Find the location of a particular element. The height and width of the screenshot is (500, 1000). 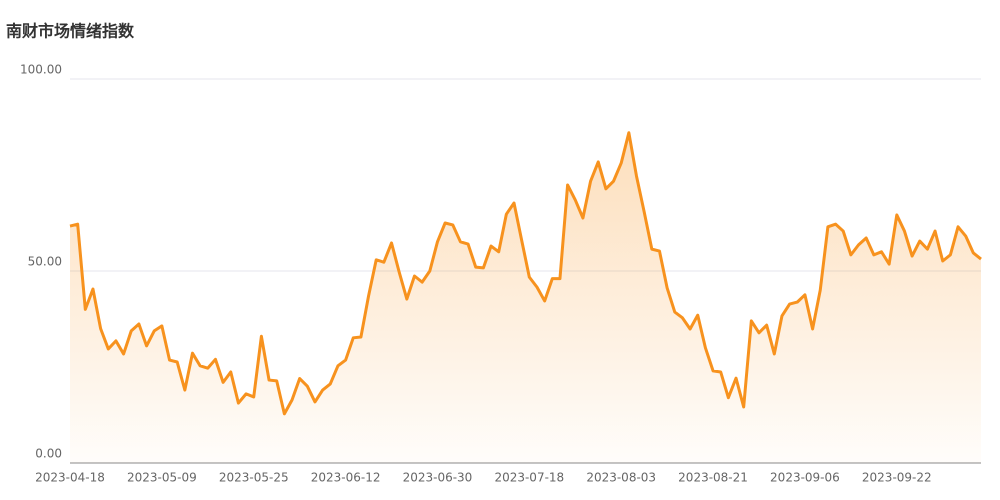

y-tick-label: 0.00 is located at coordinates (48, 454).